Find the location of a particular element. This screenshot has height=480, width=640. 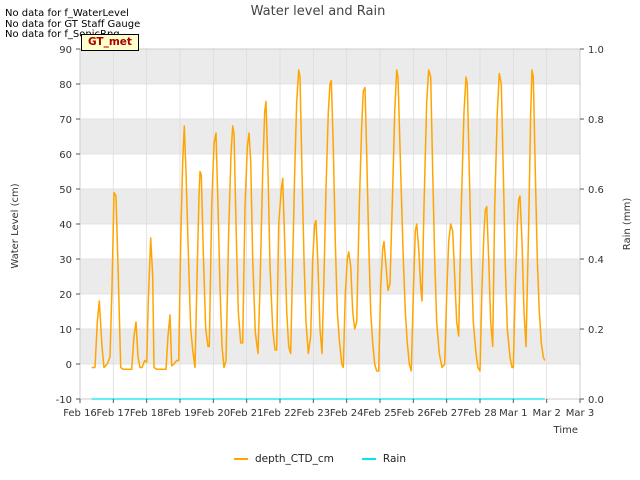

right-tick-label: 0.2 is located at coordinates (596, 330).